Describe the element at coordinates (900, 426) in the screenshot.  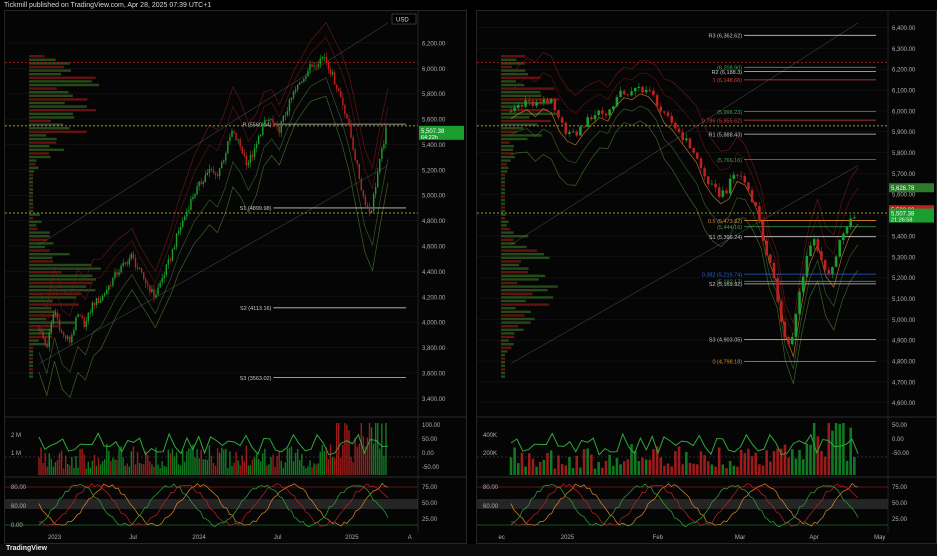
I see `volume-axis-label: 50.00` at that location.